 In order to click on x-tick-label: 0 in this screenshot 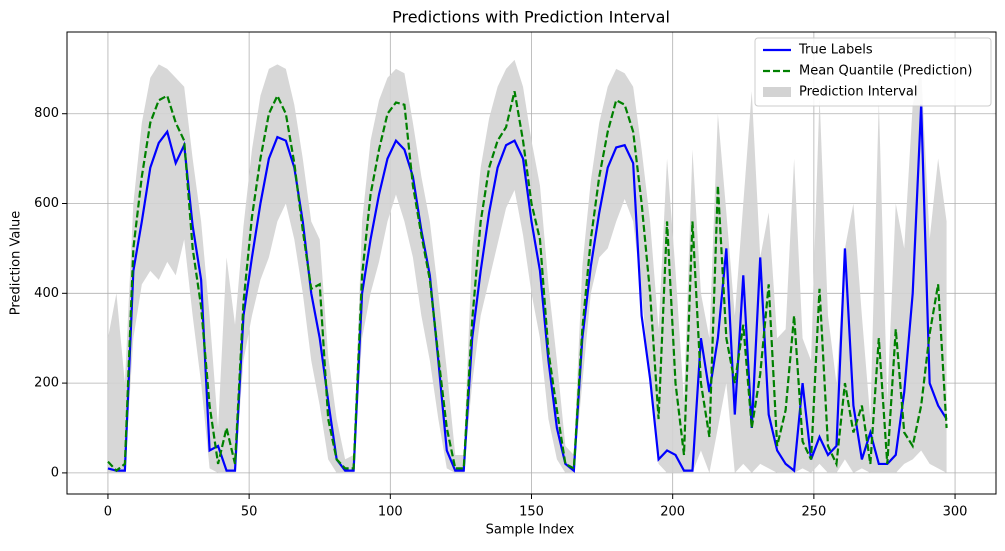, I will do `click(108, 512)`.